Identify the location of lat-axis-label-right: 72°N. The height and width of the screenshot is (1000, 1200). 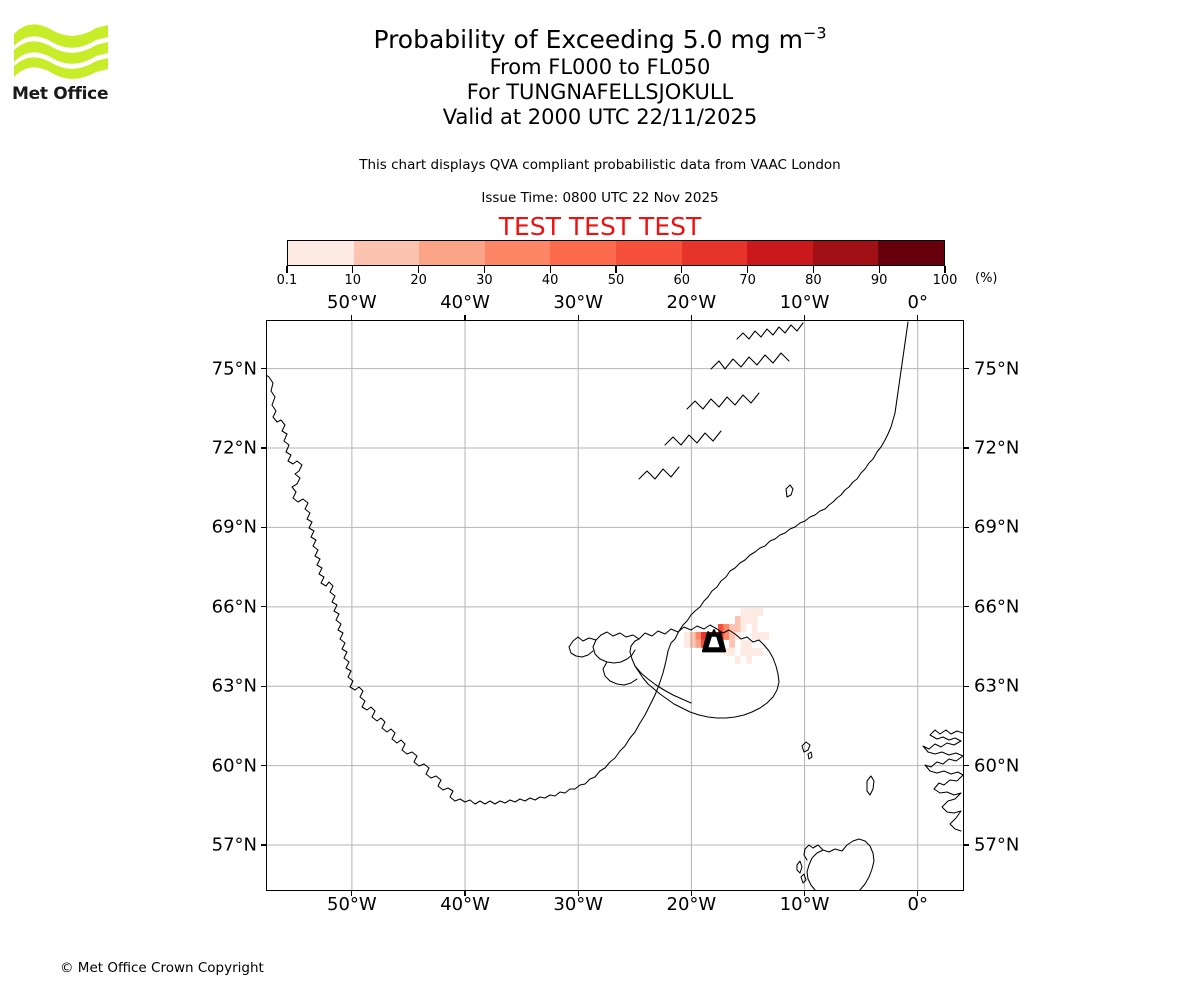
(997, 448).